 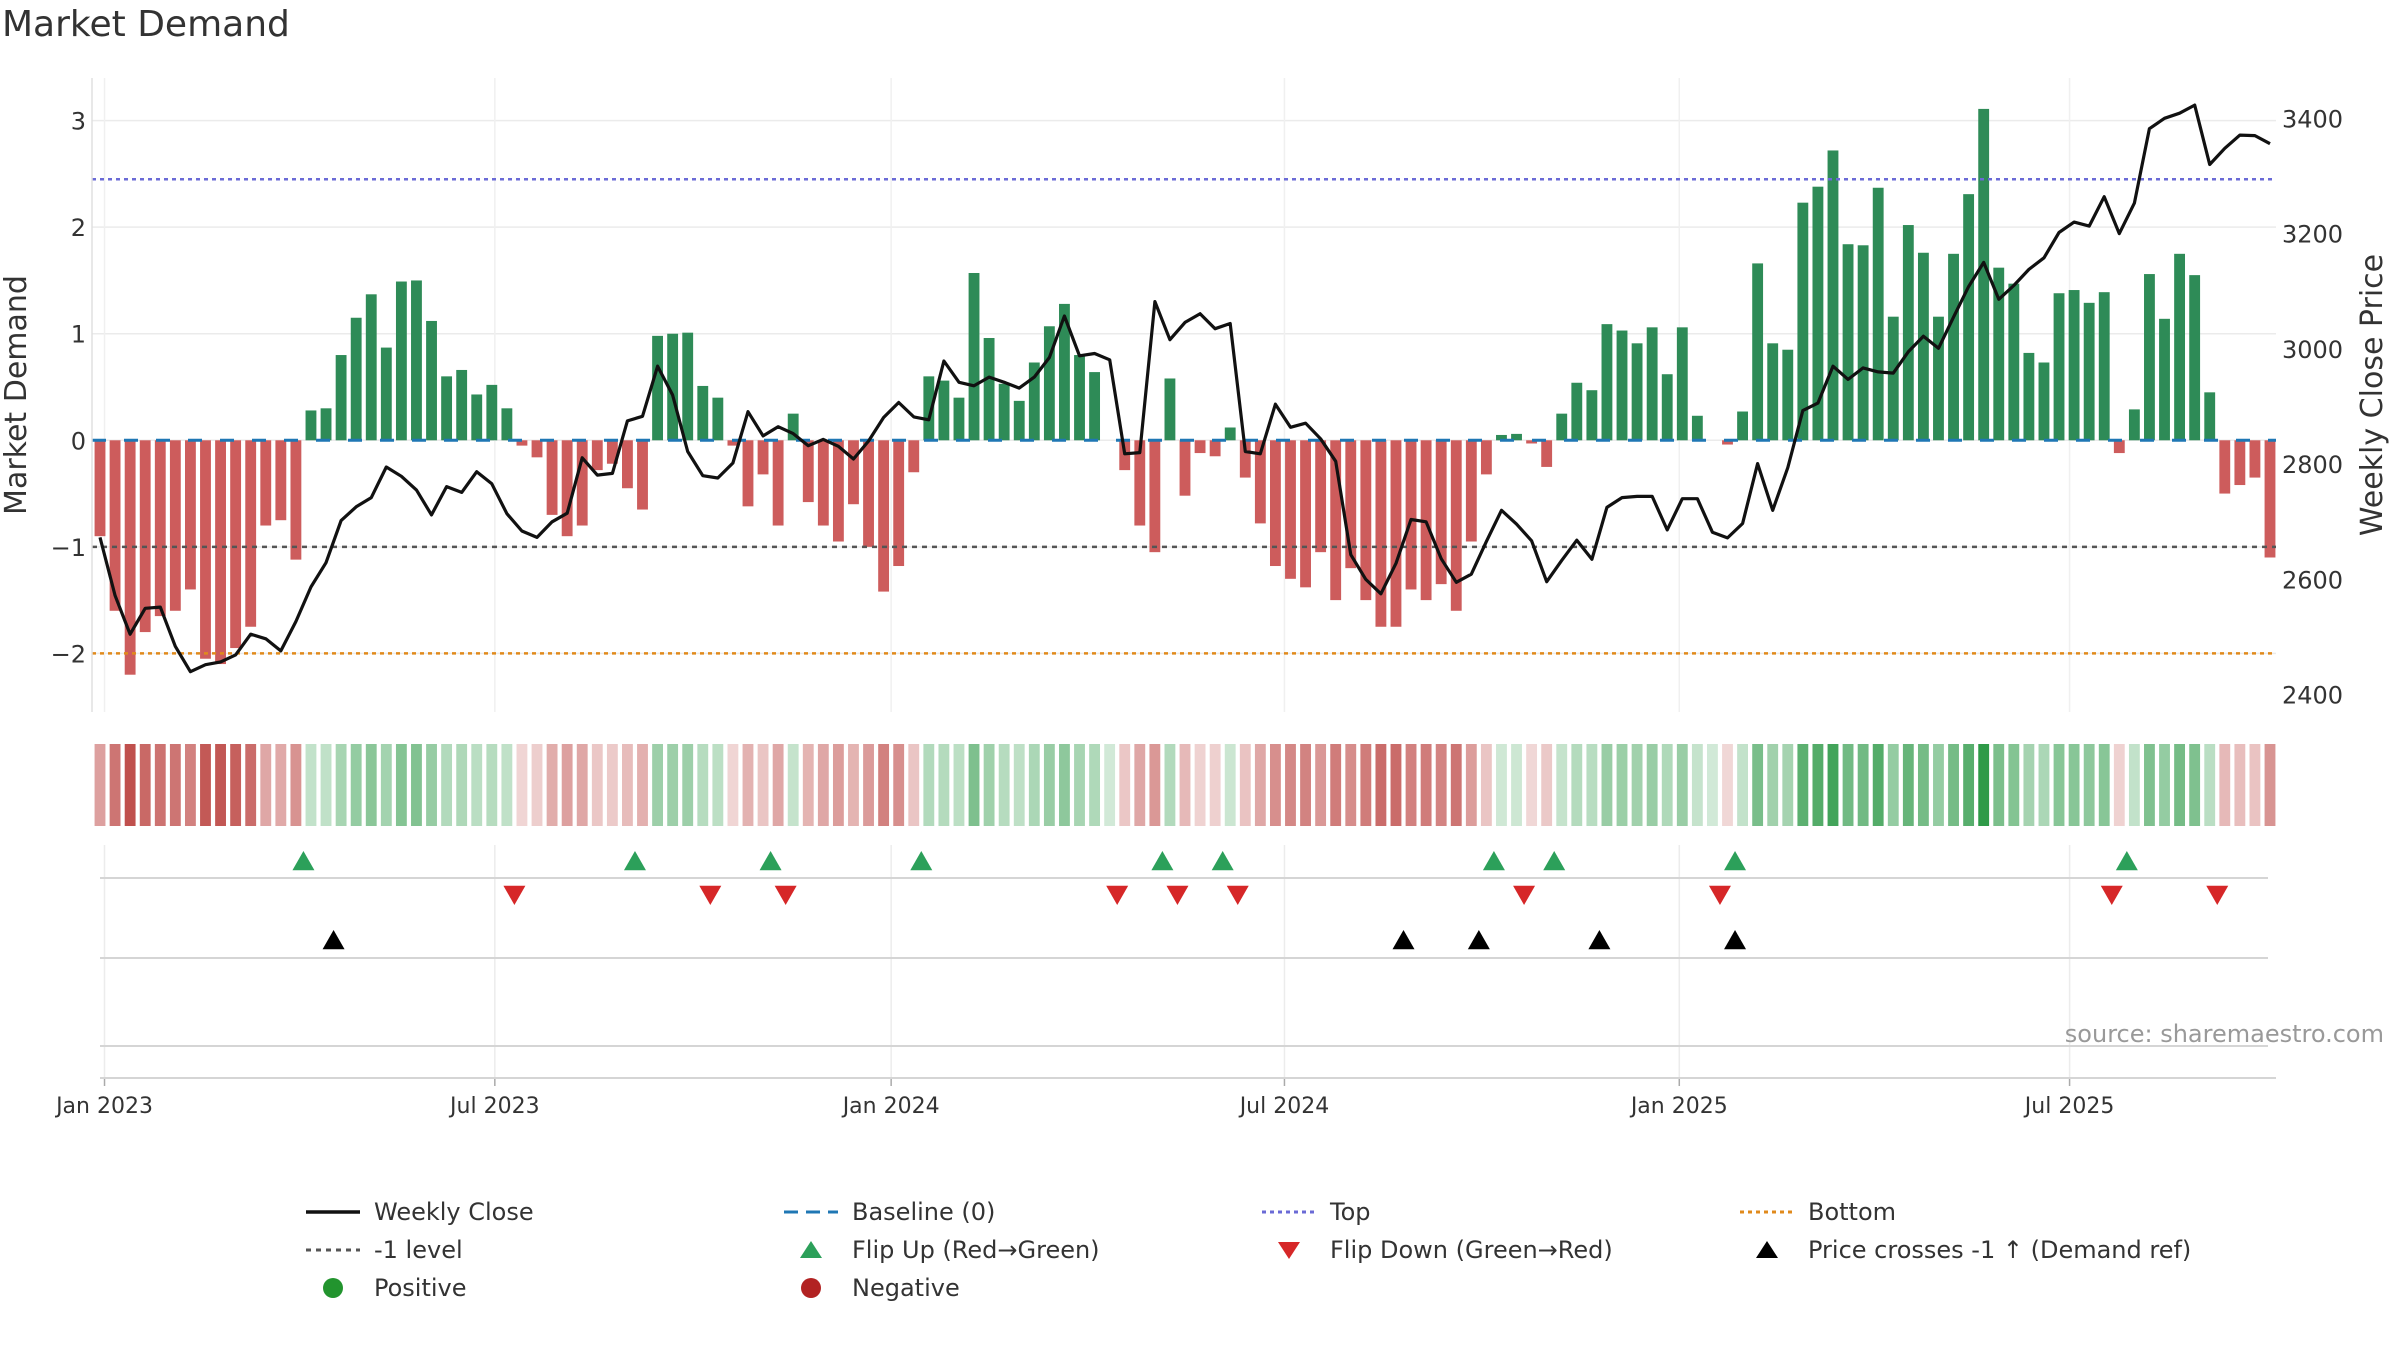 I want to click on chart-title: Market Demand, so click(x=146, y=24).